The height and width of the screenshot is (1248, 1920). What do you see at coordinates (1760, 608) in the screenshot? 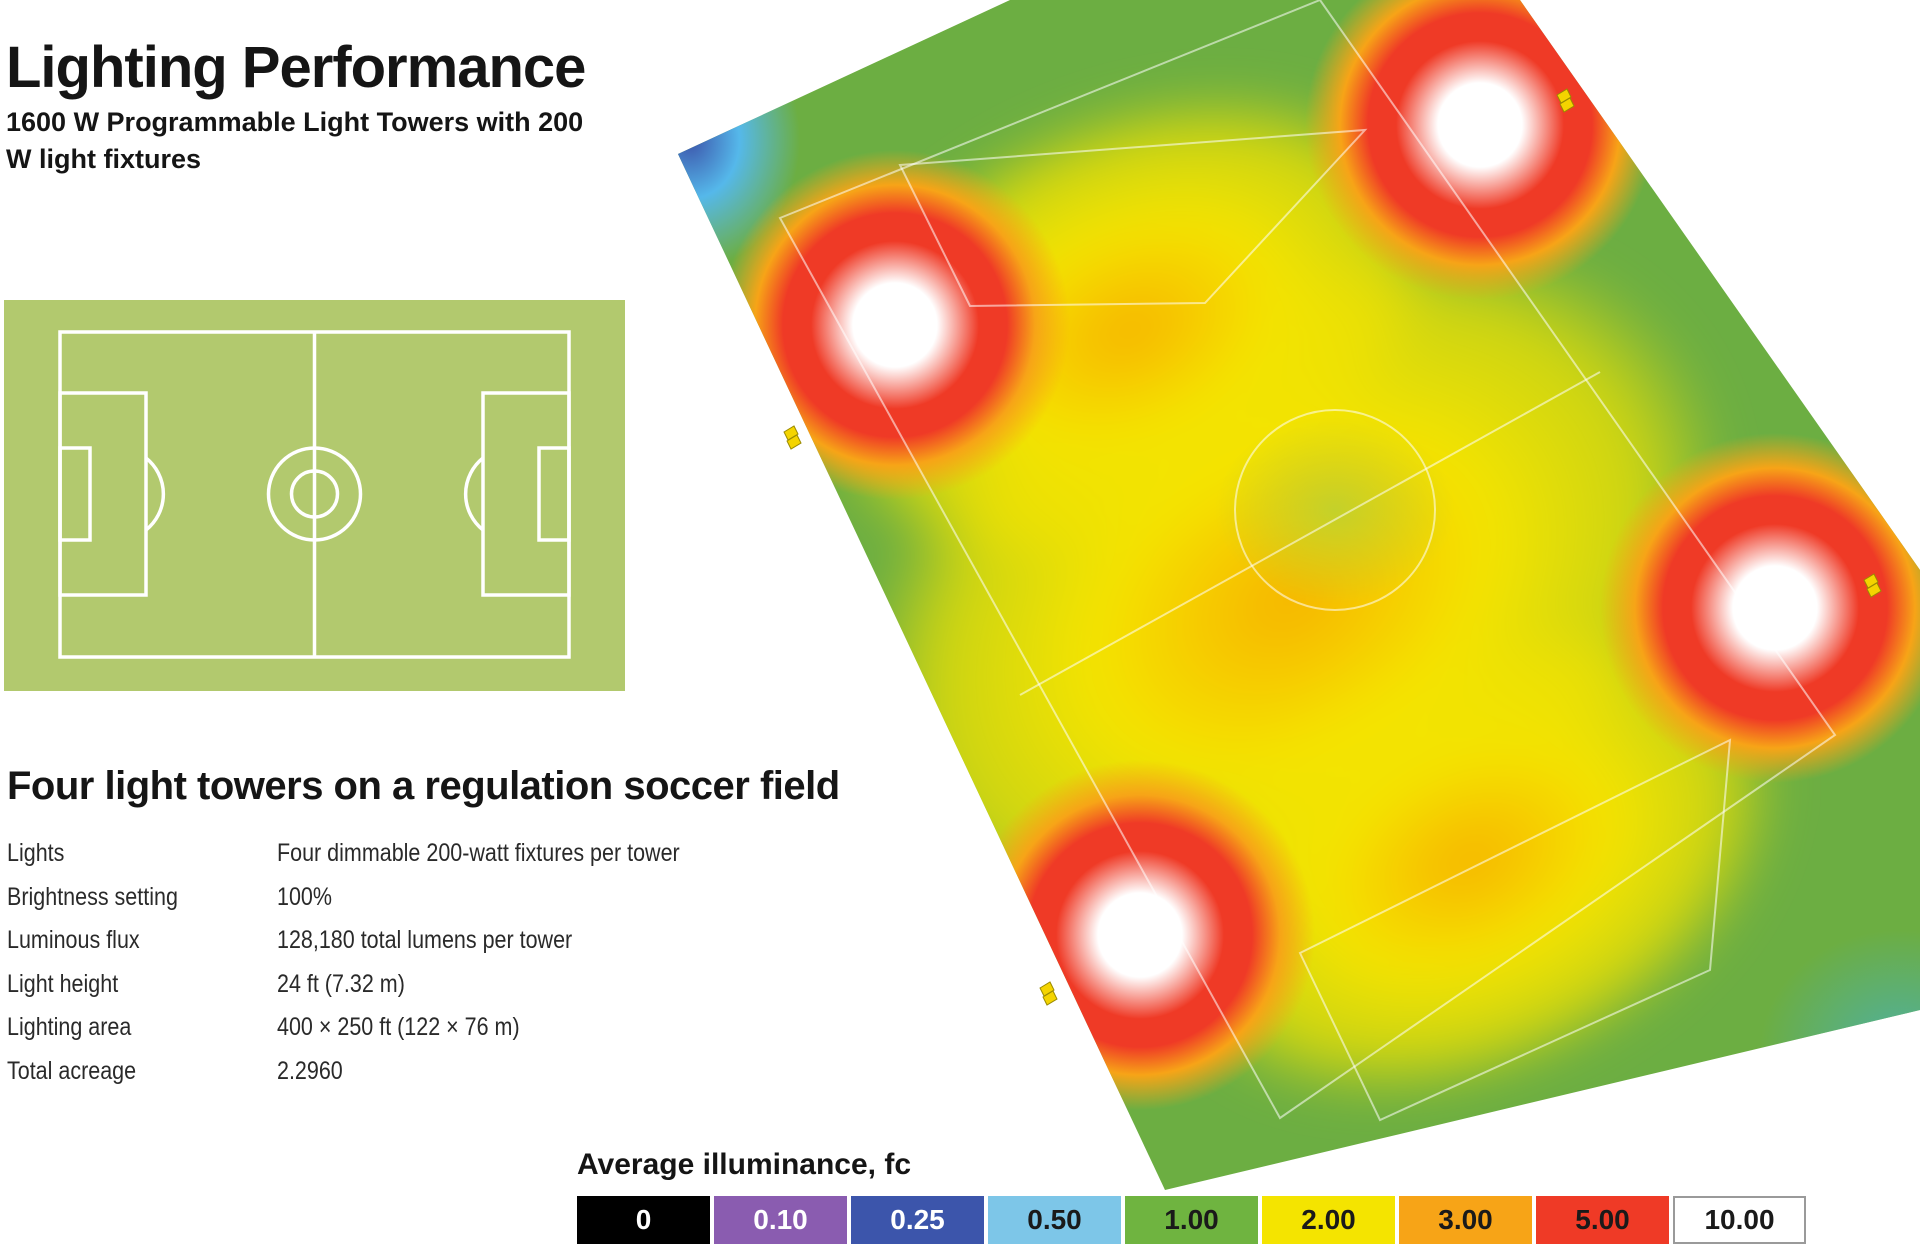
I see `hotspot-bottom-right` at bounding box center [1760, 608].